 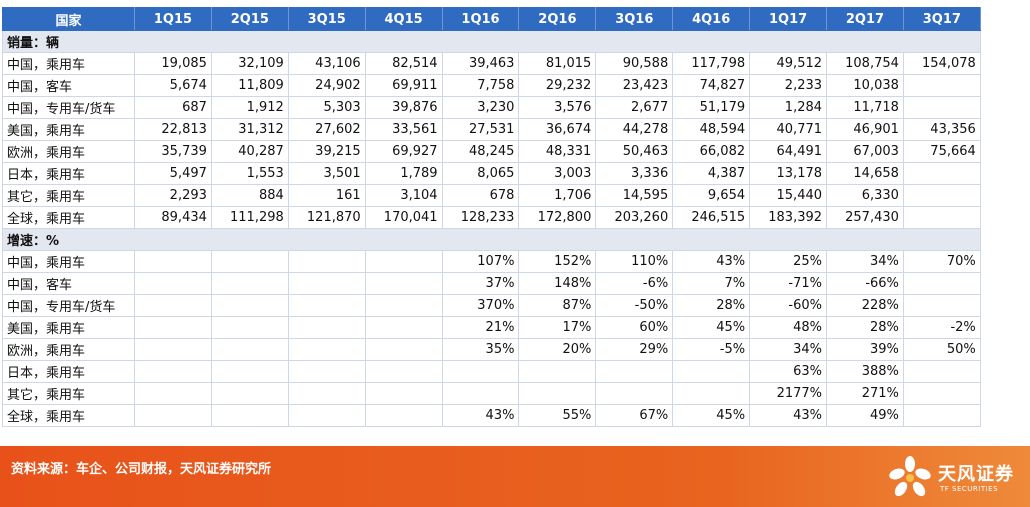 I want to click on table-cell: 43,106, so click(x=326, y=63).